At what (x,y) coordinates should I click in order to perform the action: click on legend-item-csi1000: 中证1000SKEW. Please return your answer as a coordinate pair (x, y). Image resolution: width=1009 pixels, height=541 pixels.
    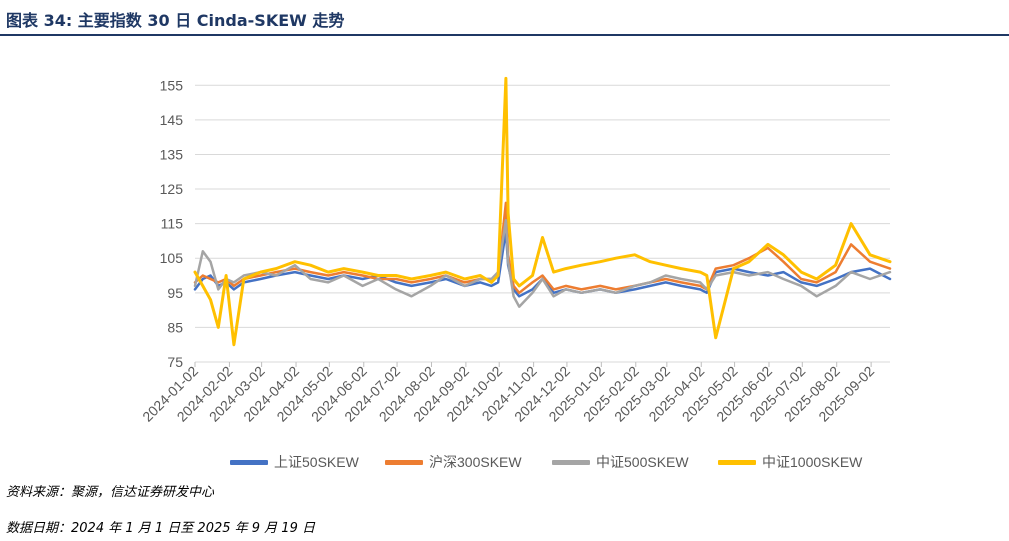
    Looking at the image, I should click on (790, 462).